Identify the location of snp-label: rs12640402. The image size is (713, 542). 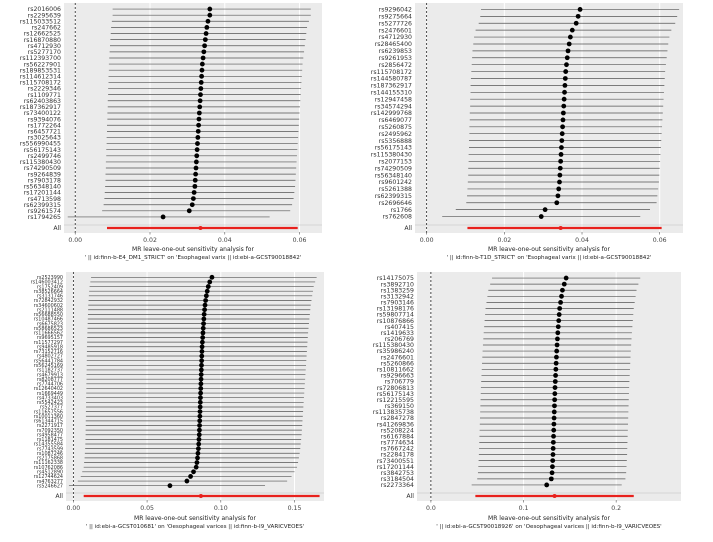
(48, 389).